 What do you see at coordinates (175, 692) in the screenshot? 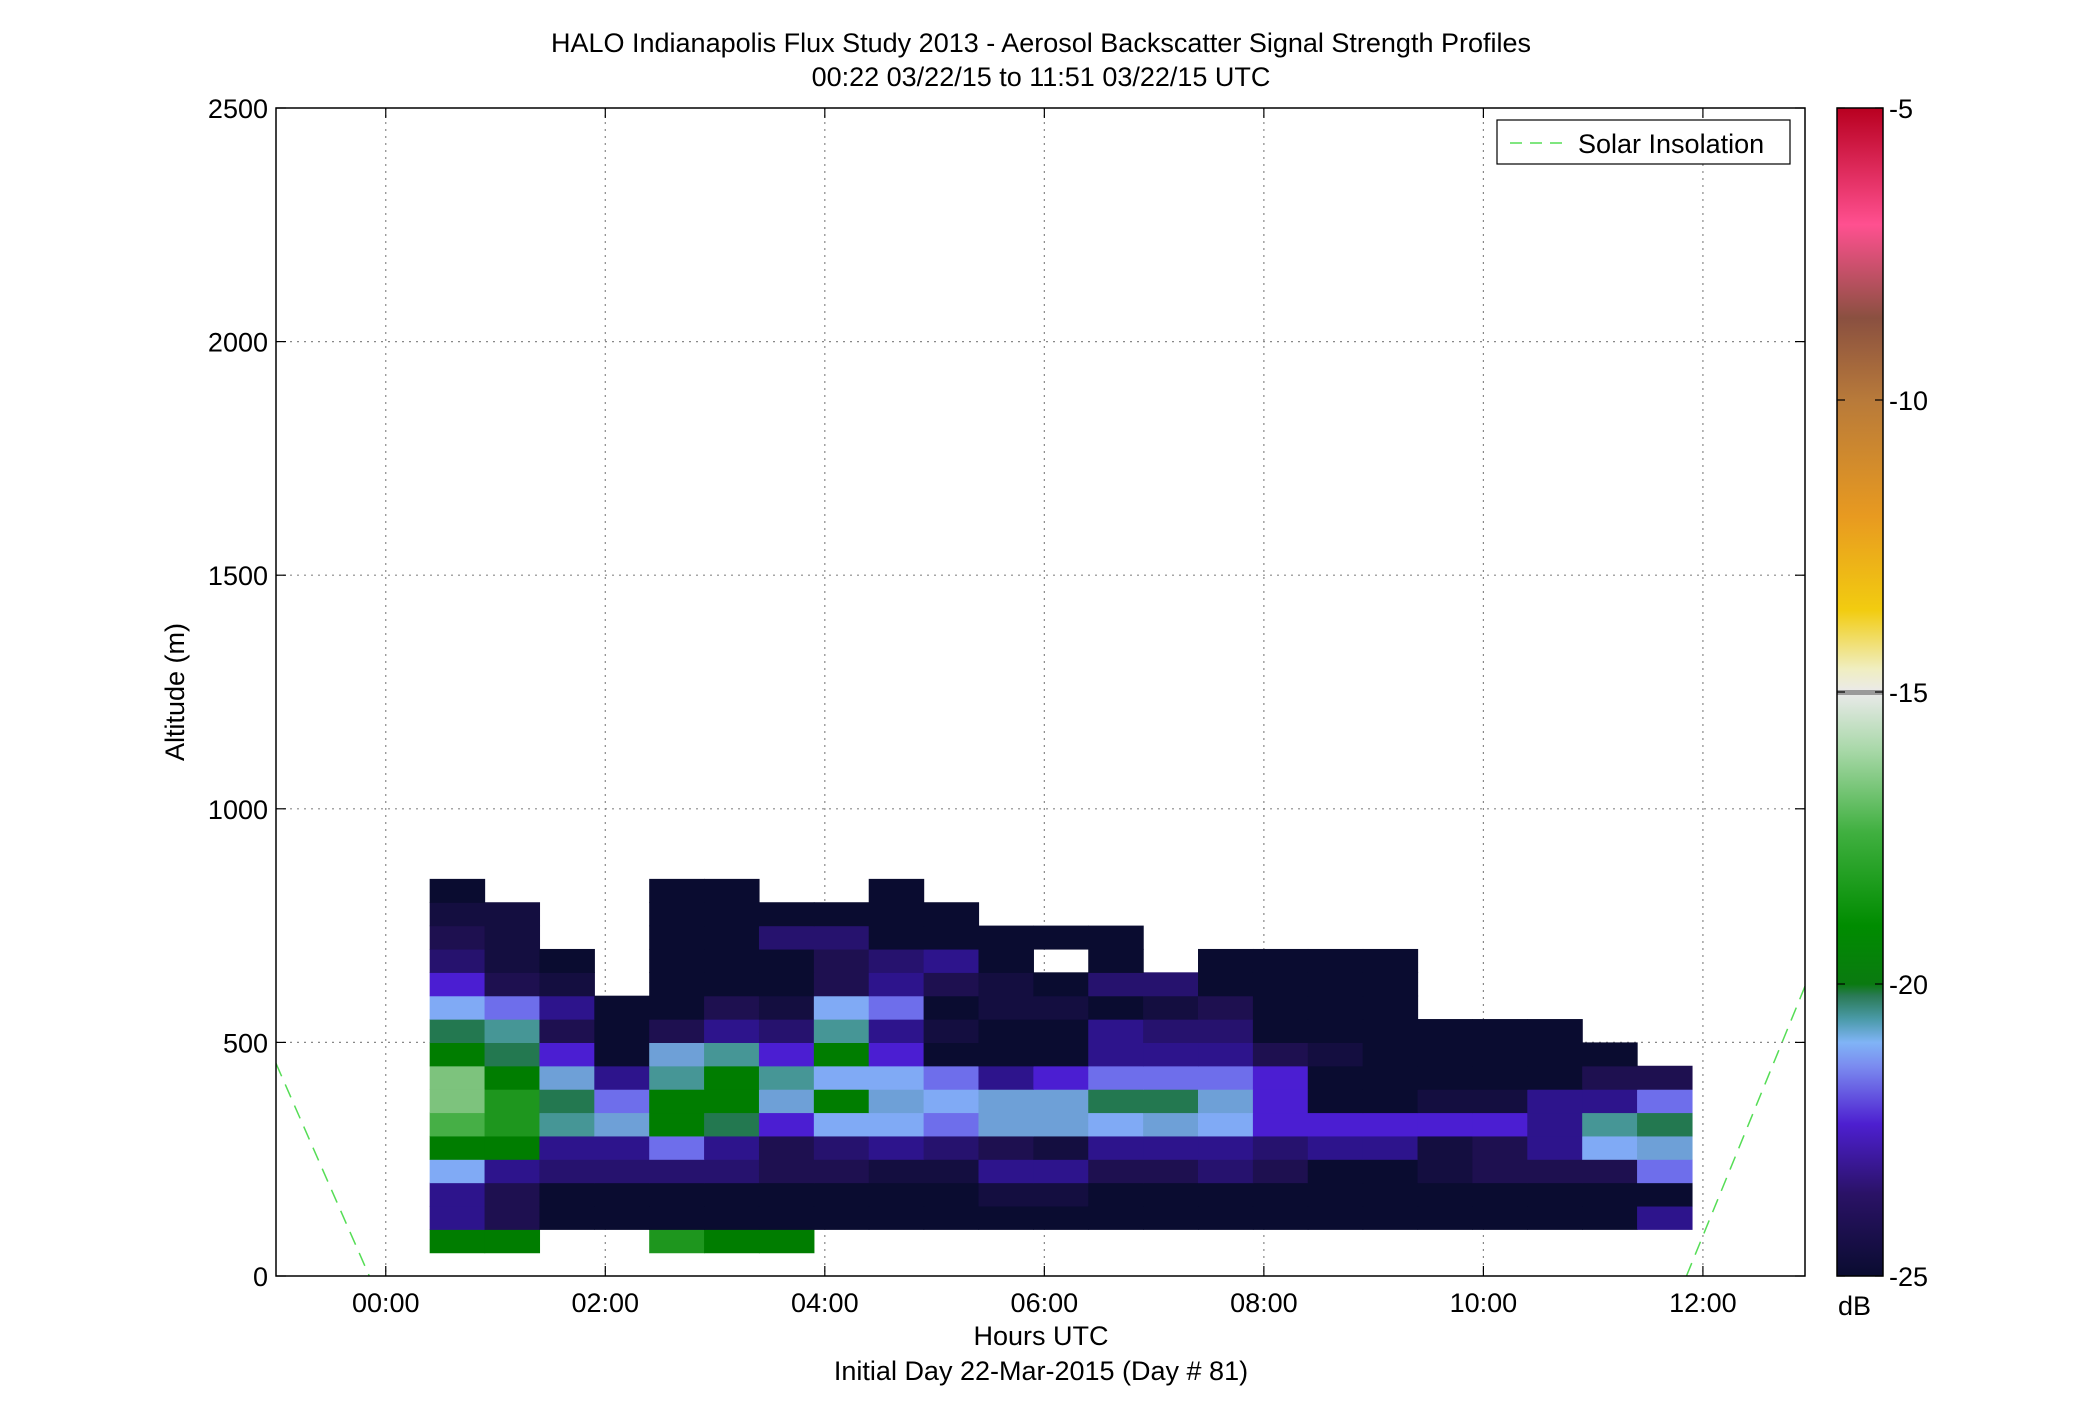
I see `y-axis-label: Altitude (m)` at bounding box center [175, 692].